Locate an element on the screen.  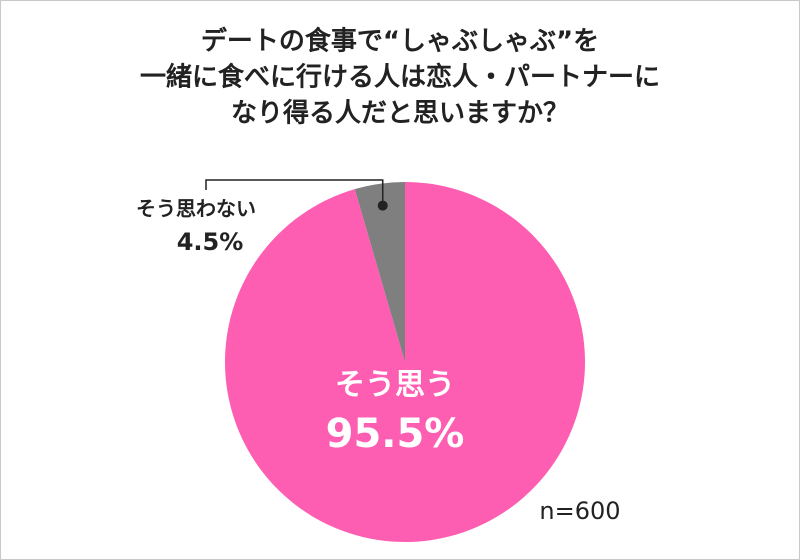
chart-title: 一緒に食べに行ける人は恋人・パートナーに is located at coordinates (400, 77).